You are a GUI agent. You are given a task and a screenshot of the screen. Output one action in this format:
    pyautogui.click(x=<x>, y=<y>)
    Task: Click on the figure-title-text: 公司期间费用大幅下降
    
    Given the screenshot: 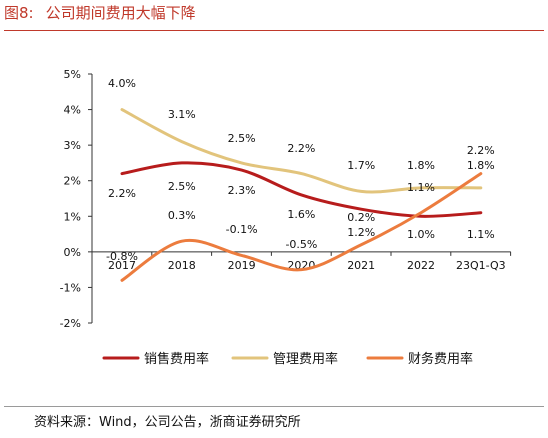 What is the action you would take?
    pyautogui.click(x=120, y=13)
    